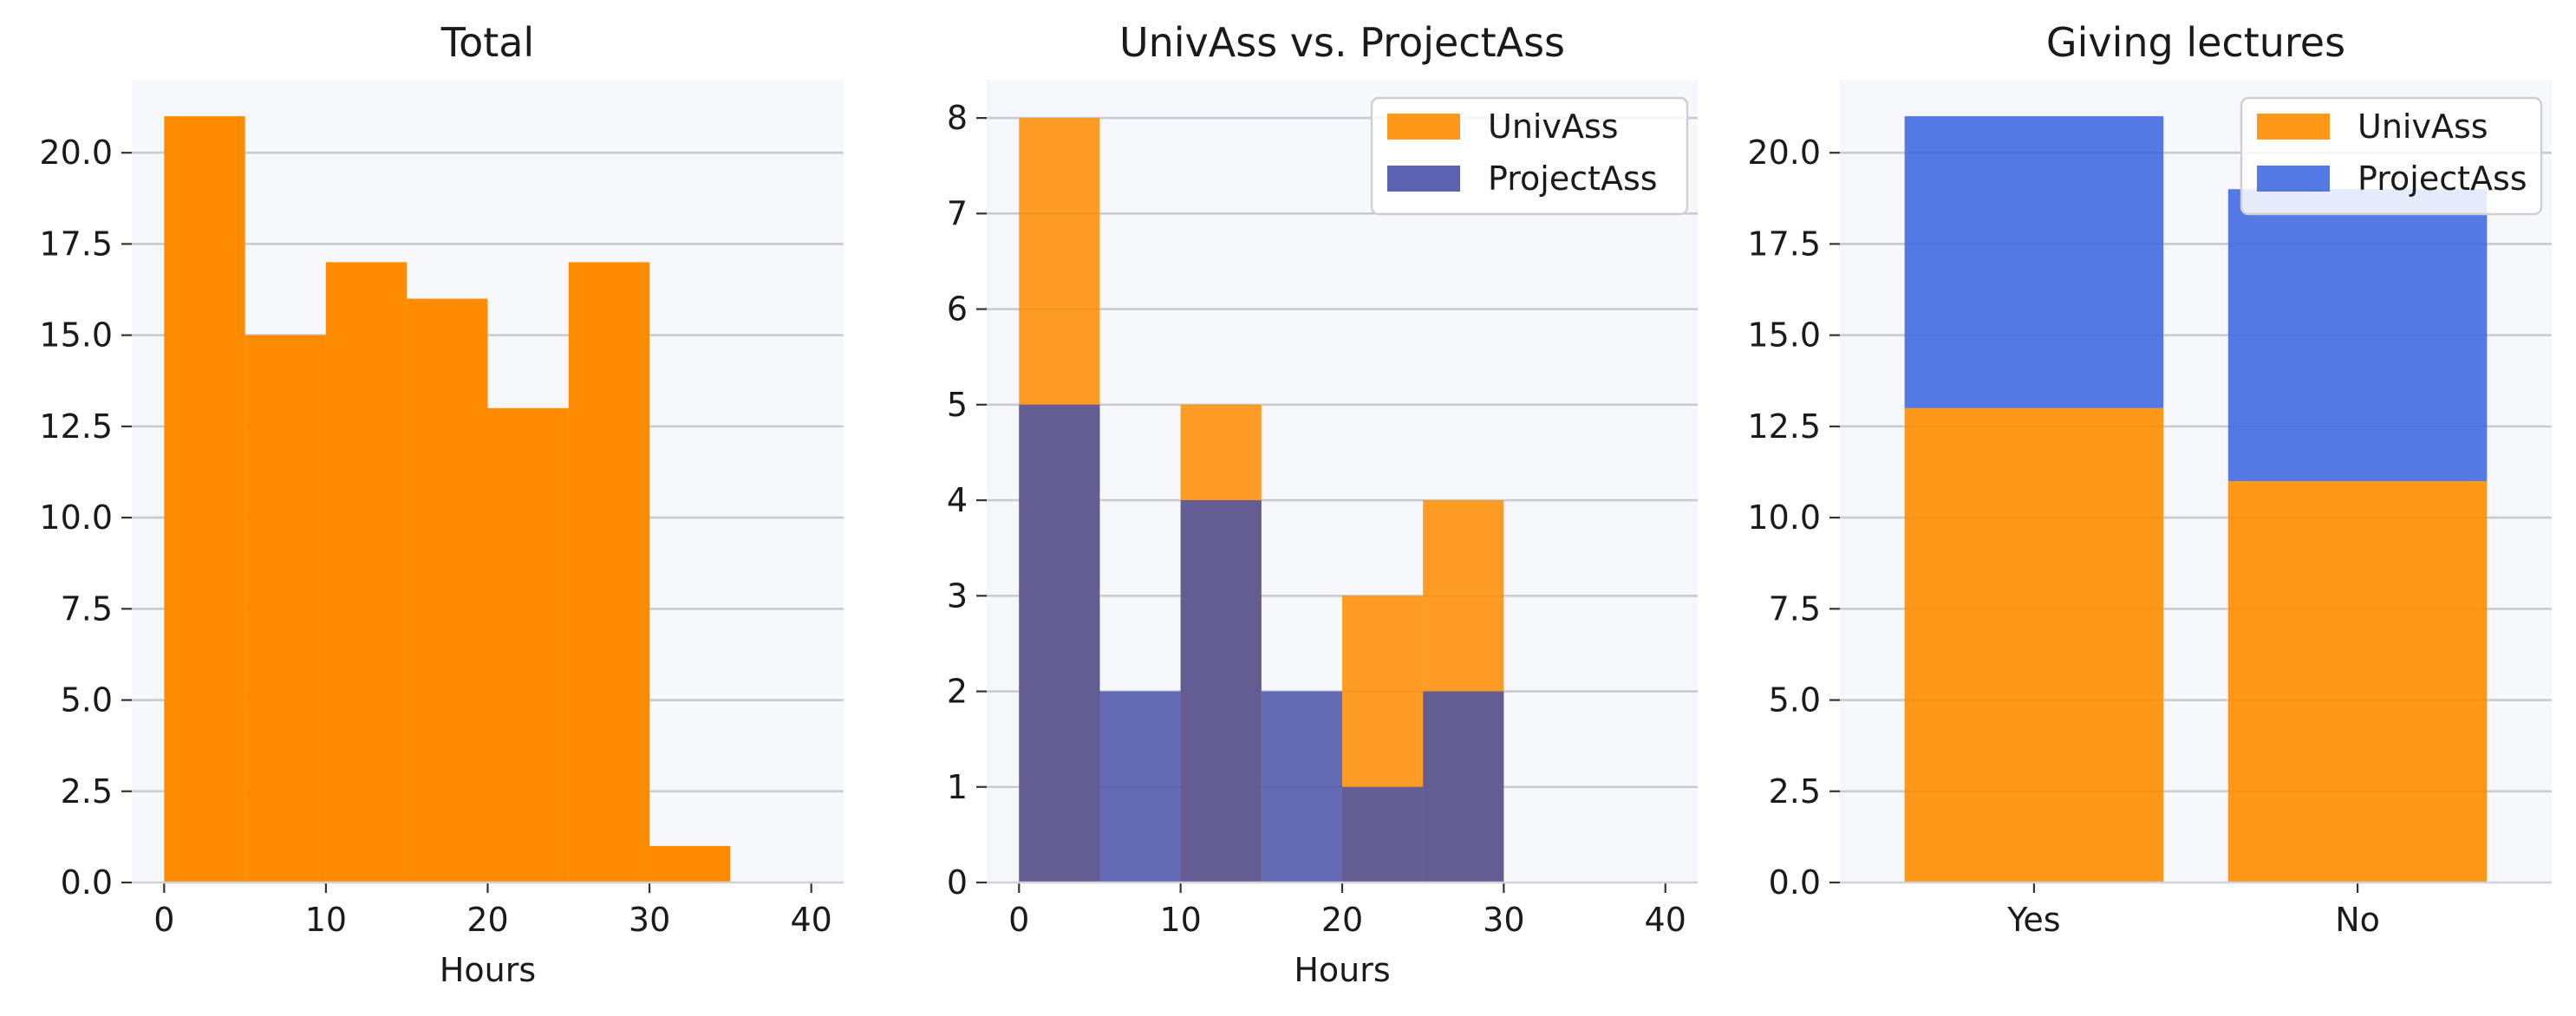  Describe the element at coordinates (958, 787) in the screenshot. I see `y-tick-label: 1` at that location.